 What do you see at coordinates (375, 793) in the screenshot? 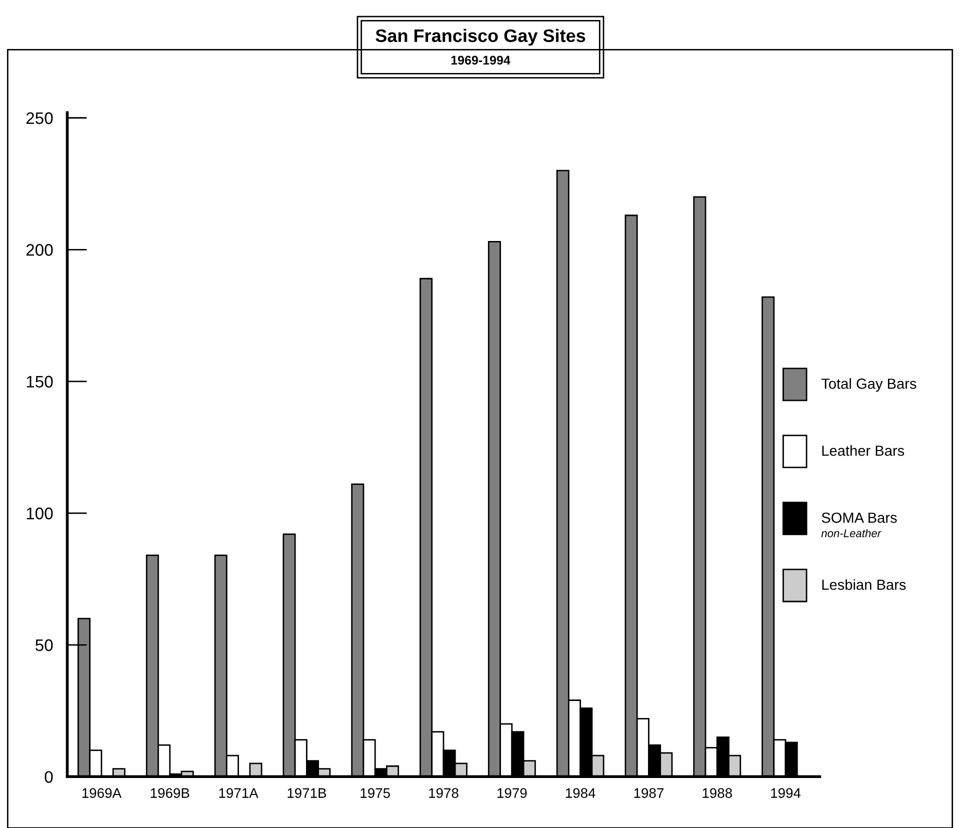
I see `x-tick-label: 1975` at bounding box center [375, 793].